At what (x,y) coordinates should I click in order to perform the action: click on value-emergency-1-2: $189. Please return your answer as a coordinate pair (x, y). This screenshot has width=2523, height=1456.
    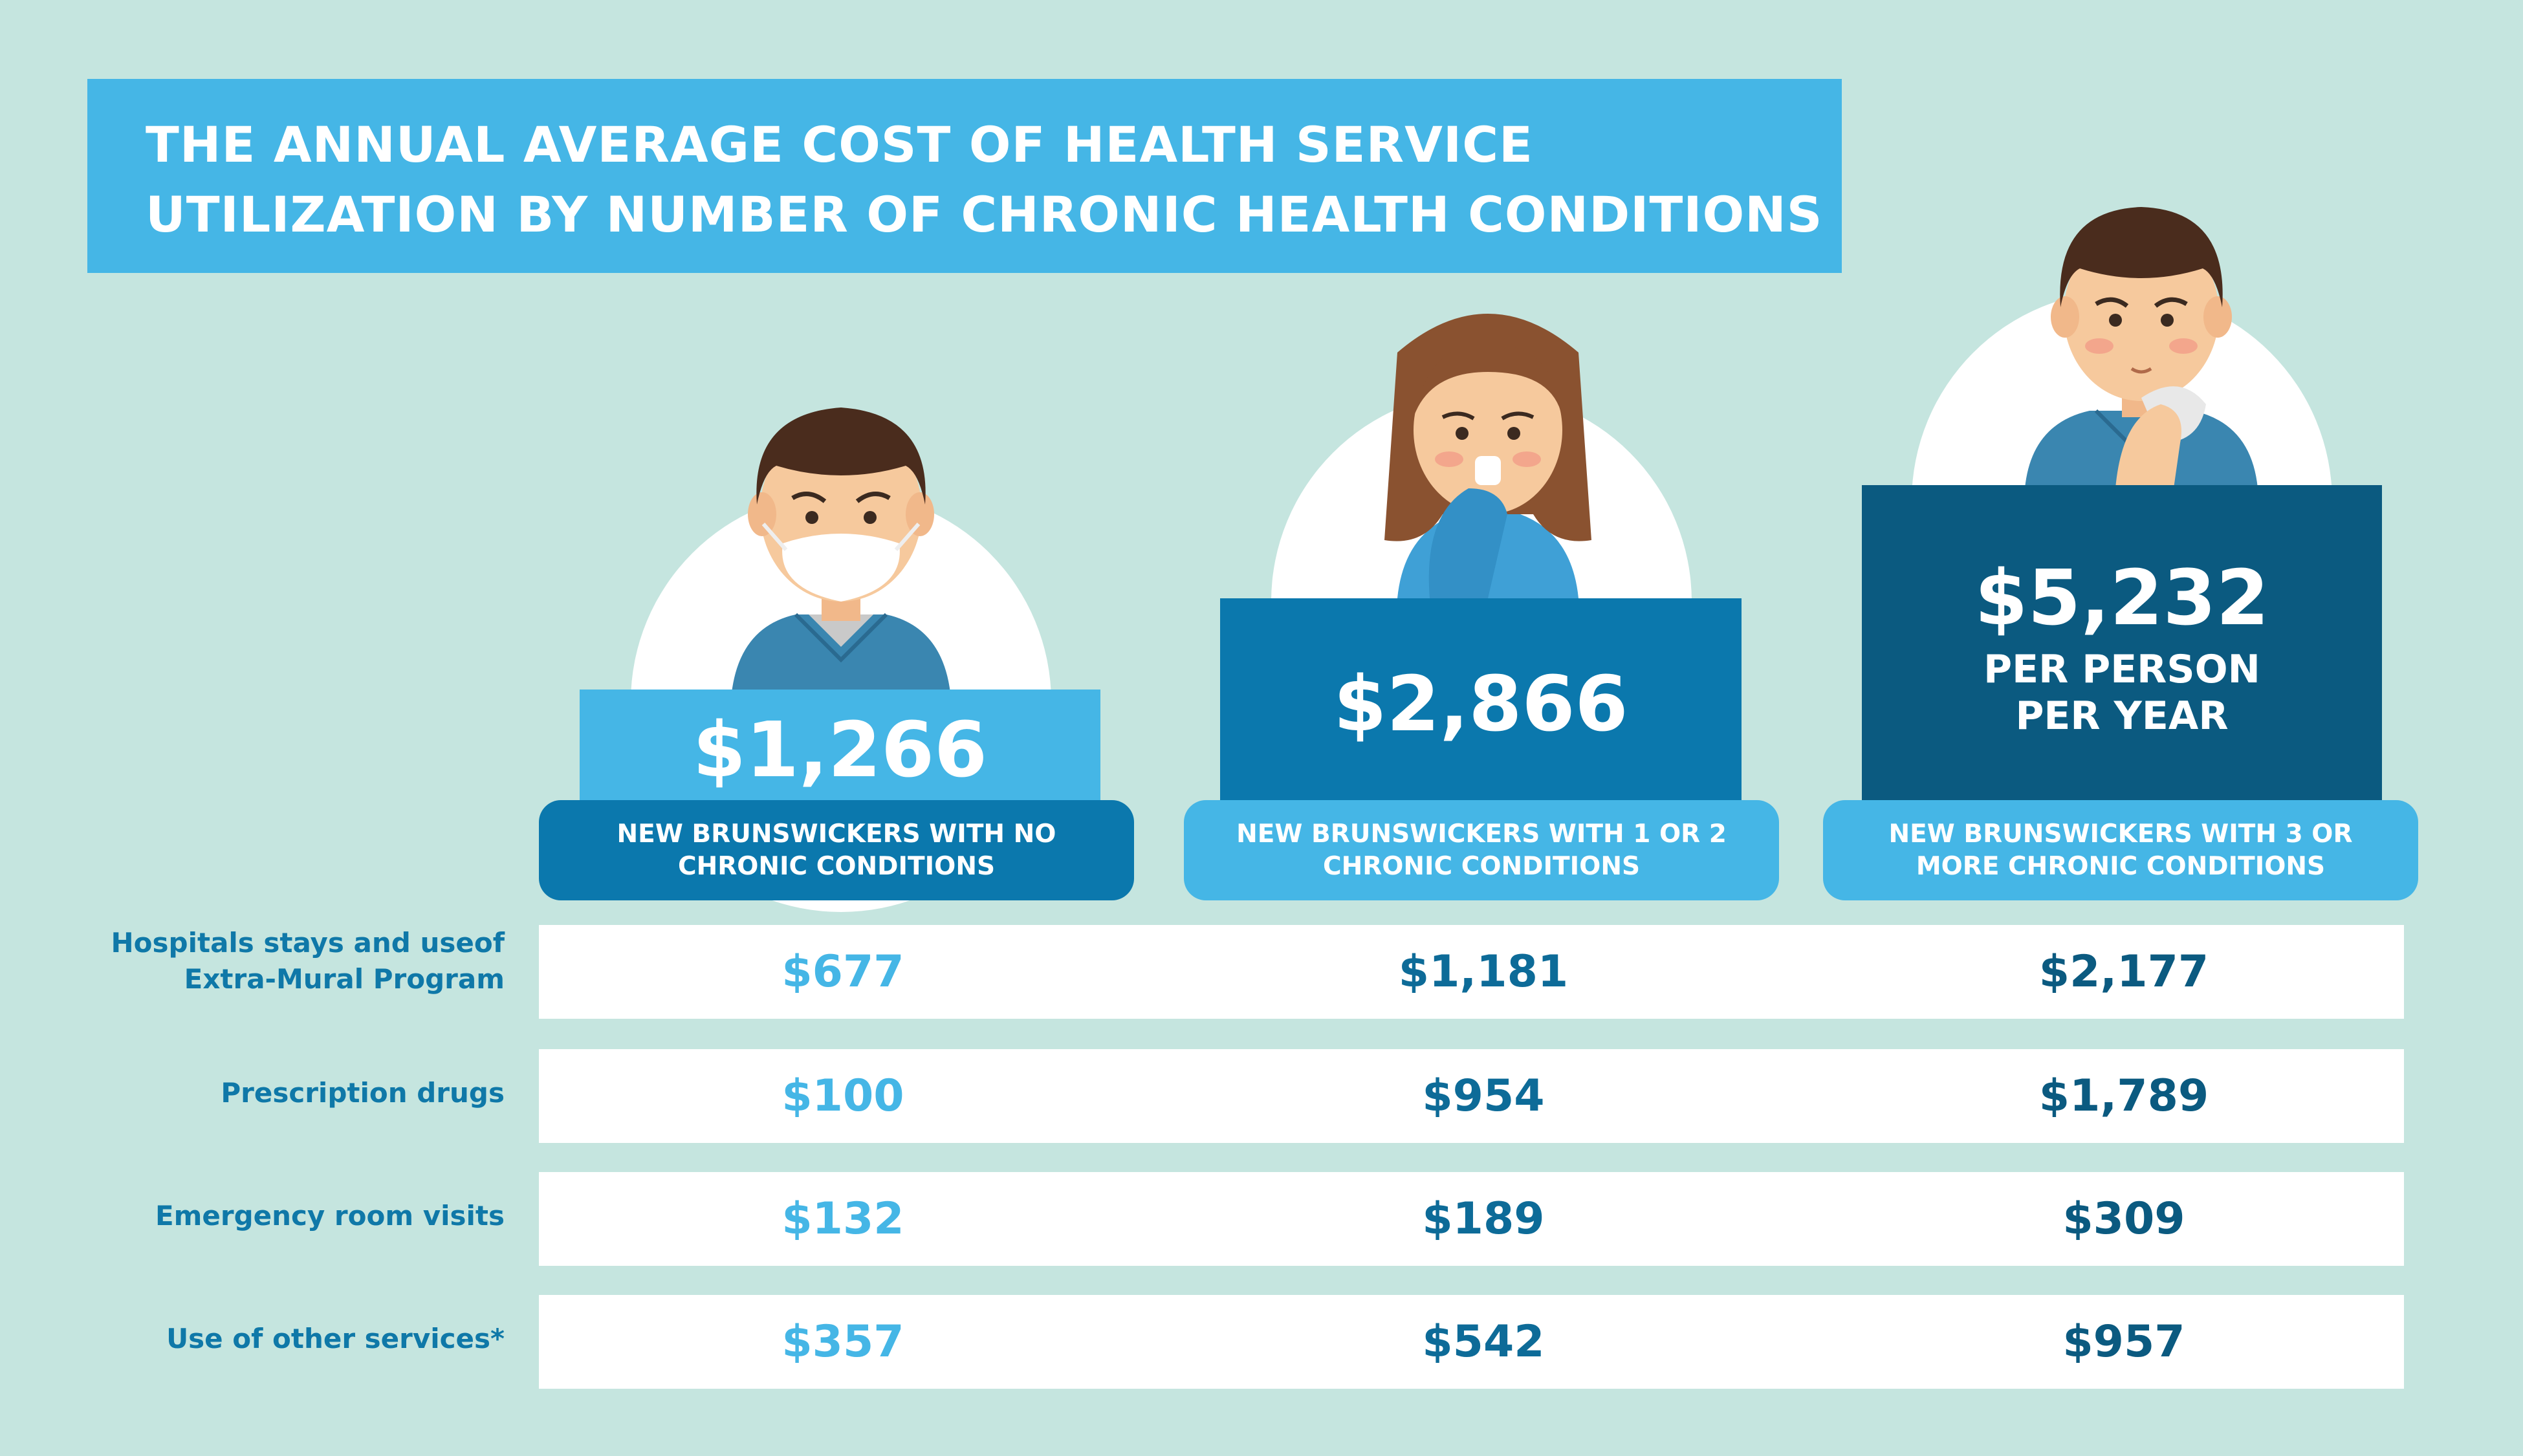
    Looking at the image, I should click on (1484, 1219).